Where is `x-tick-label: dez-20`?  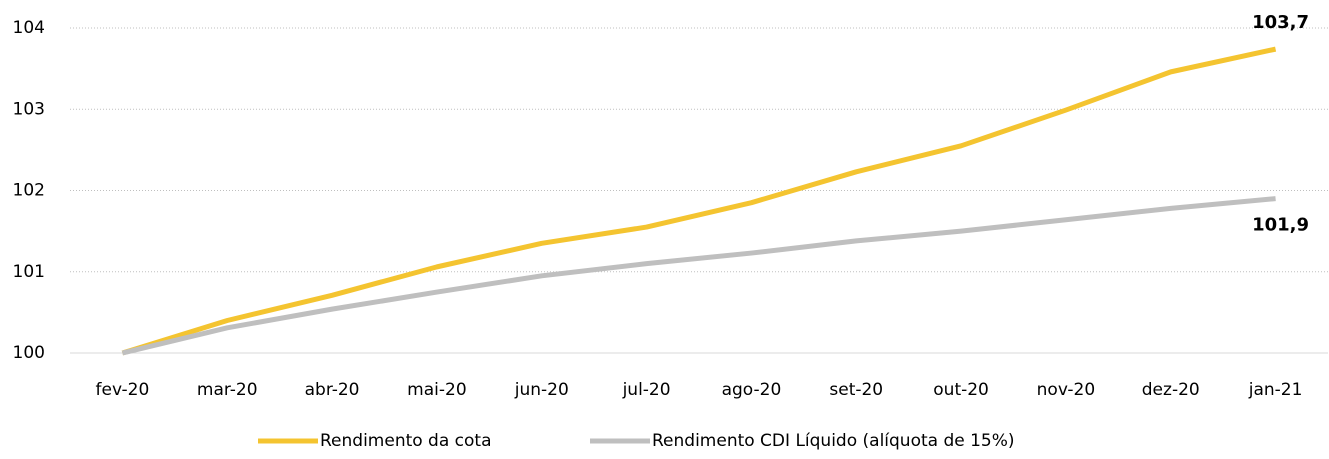 x-tick-label: dez-20 is located at coordinates (1171, 390).